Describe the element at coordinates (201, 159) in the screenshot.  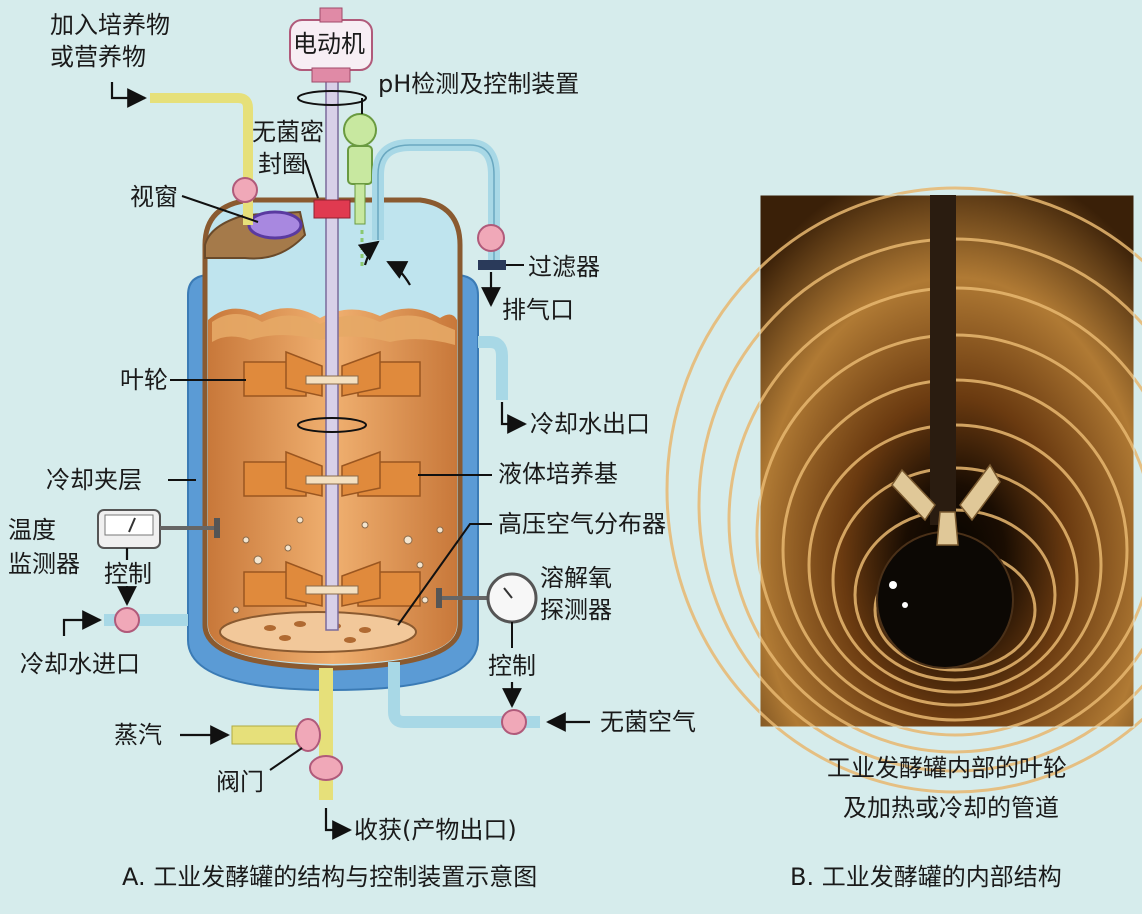
I see `feed-pipe` at that location.